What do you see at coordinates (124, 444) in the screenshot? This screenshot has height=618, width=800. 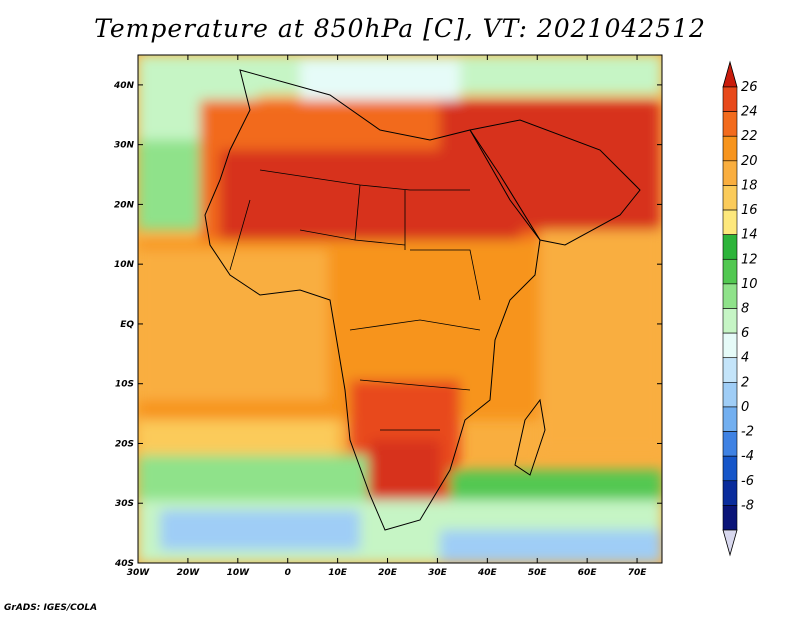 I see `lat-tick-label: 20S` at bounding box center [124, 444].